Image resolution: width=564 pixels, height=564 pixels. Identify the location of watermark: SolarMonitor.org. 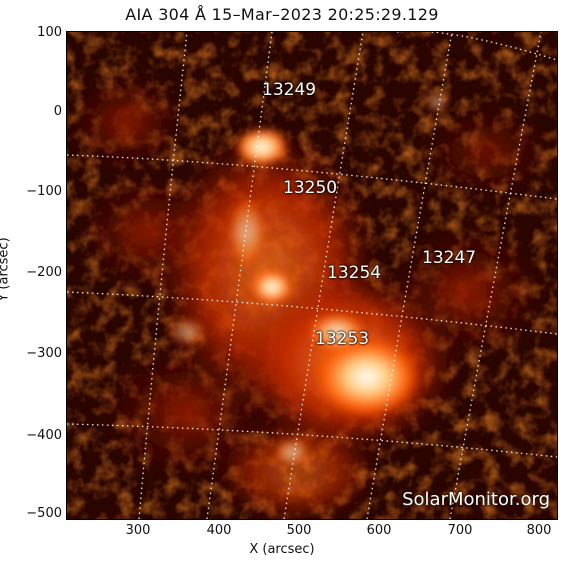
(476, 499).